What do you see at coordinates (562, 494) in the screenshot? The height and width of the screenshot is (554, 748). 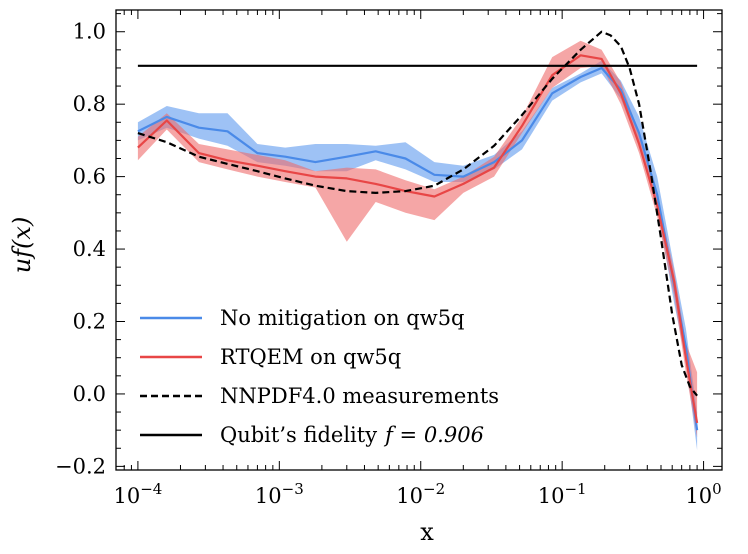 I see `x-tick-label: 10⁻¹` at bounding box center [562, 494].